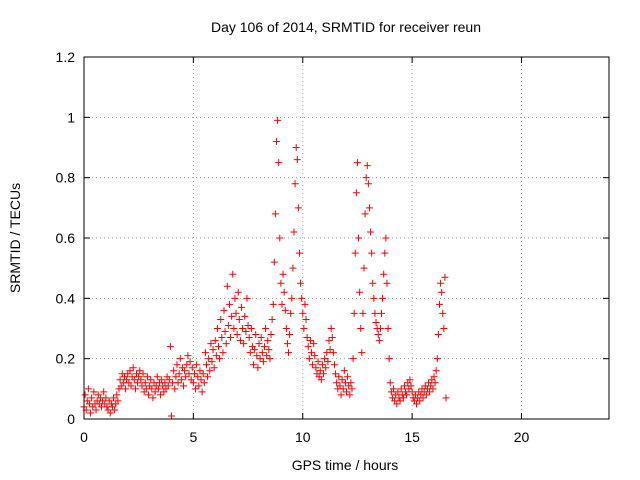 The height and width of the screenshot is (480, 640). Describe the element at coordinates (66, 298) in the screenshot. I see `y-tick-label: 0.4` at that location.